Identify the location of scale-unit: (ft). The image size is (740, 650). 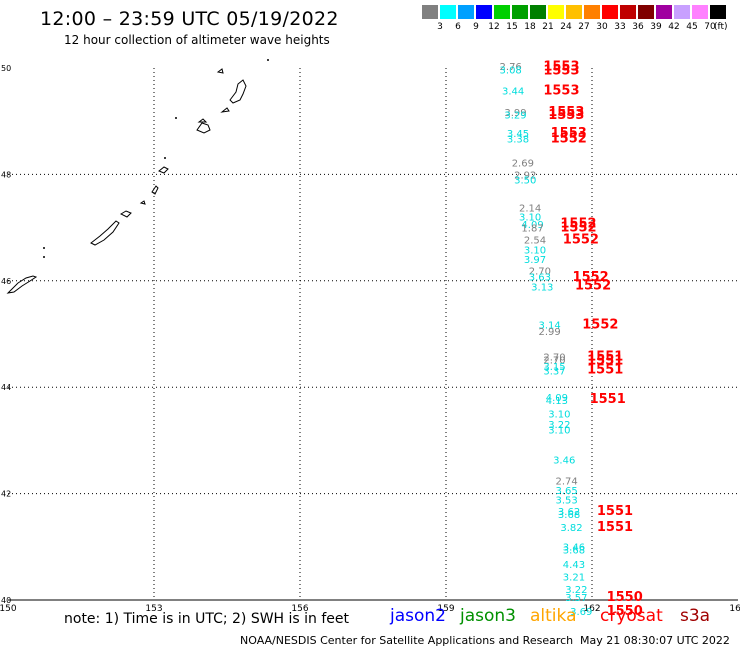
(721, 27).